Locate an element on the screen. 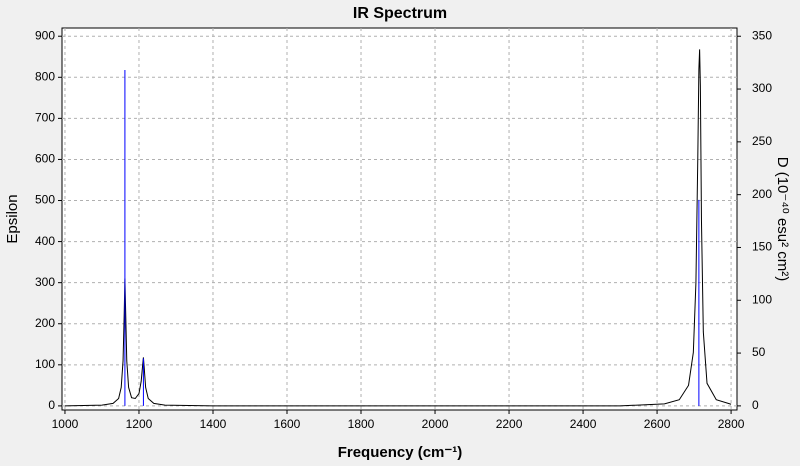  y-tick-label: 500 is located at coordinates (45, 200).